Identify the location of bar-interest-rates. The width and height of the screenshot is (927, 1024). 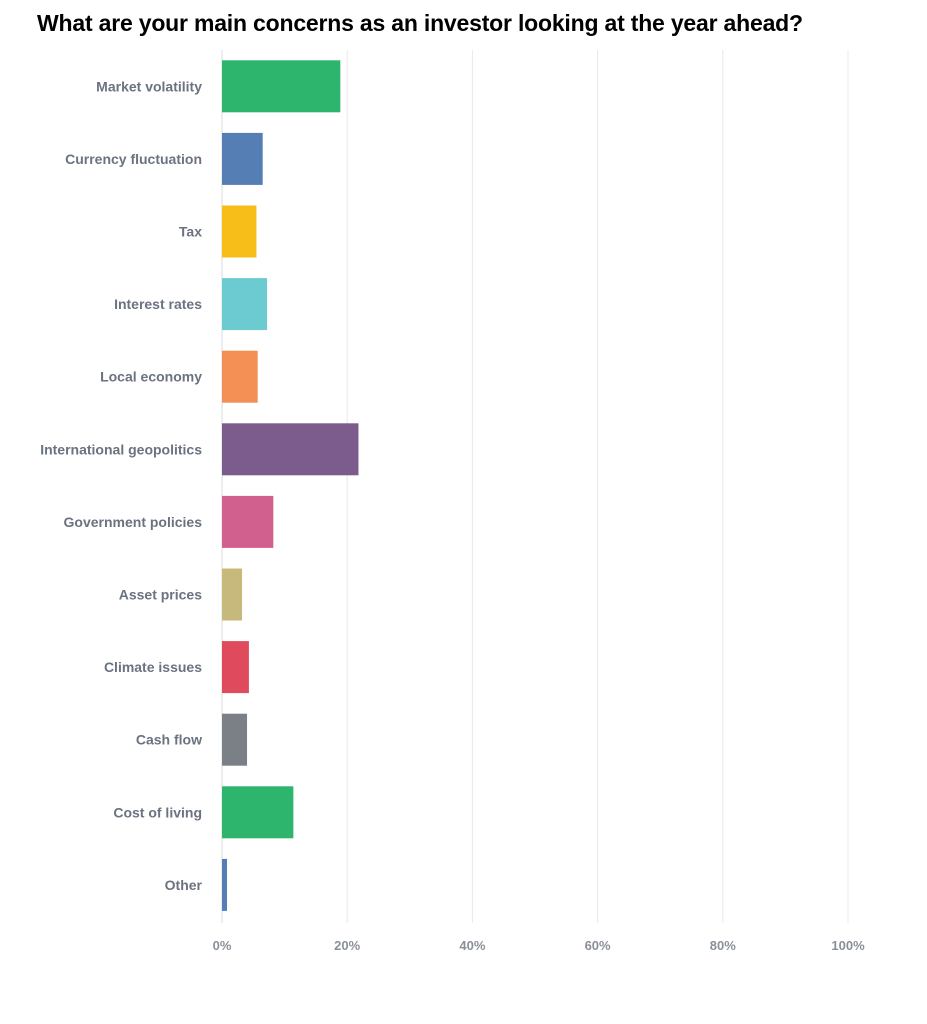
(245, 304).